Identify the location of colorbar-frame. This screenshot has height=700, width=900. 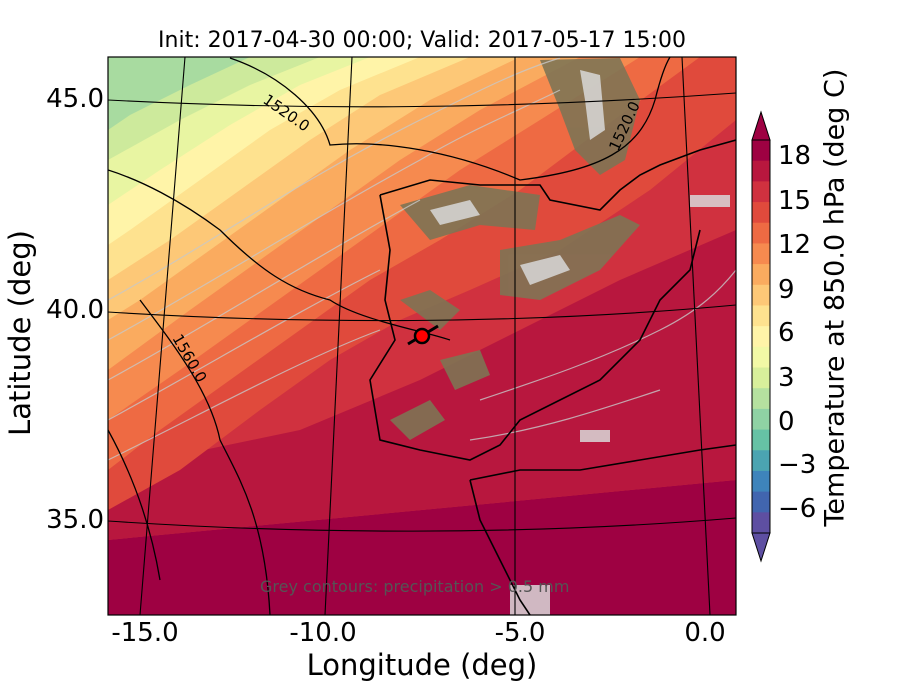
(761, 336).